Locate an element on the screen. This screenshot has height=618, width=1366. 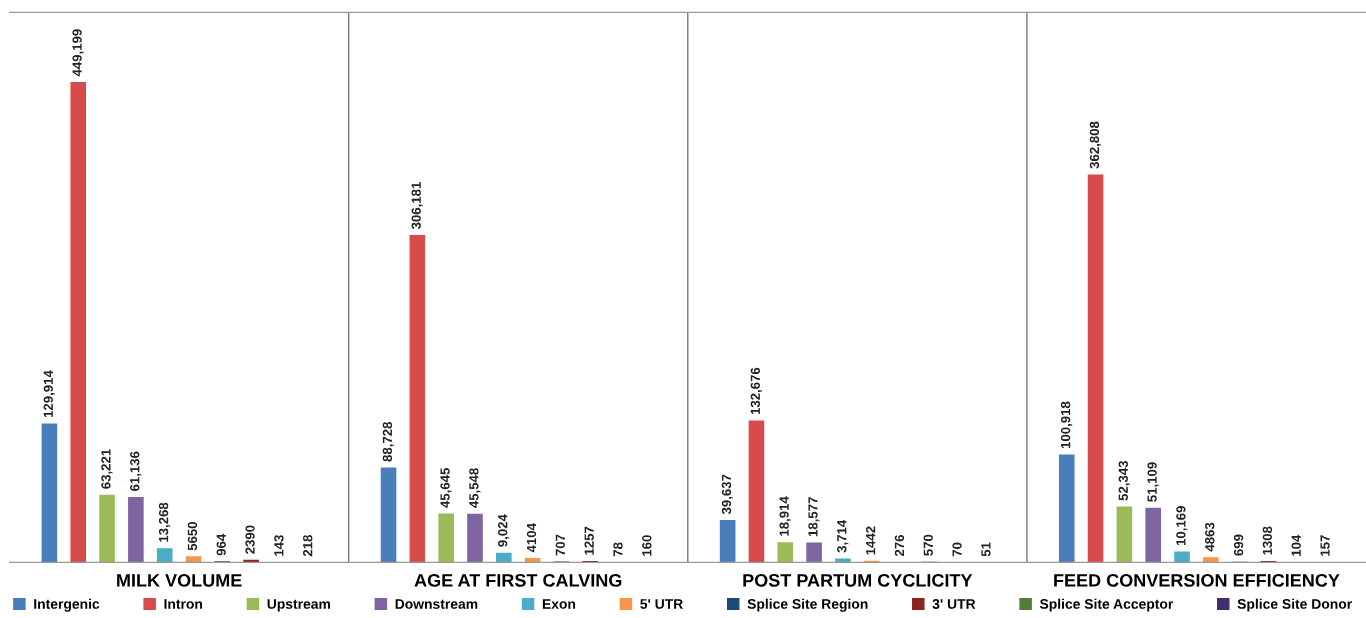
data-label: 132,676 is located at coordinates (756, 391).